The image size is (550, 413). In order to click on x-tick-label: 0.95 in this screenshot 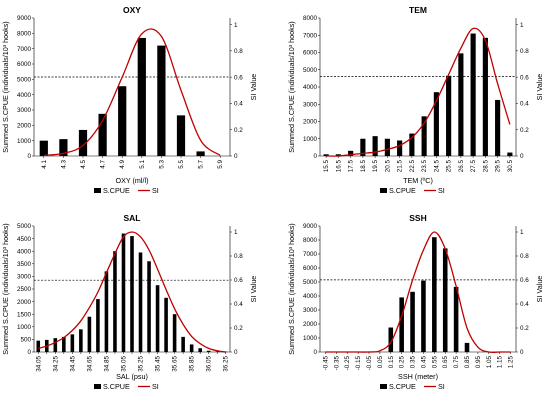, I will do `click(478, 362)`.